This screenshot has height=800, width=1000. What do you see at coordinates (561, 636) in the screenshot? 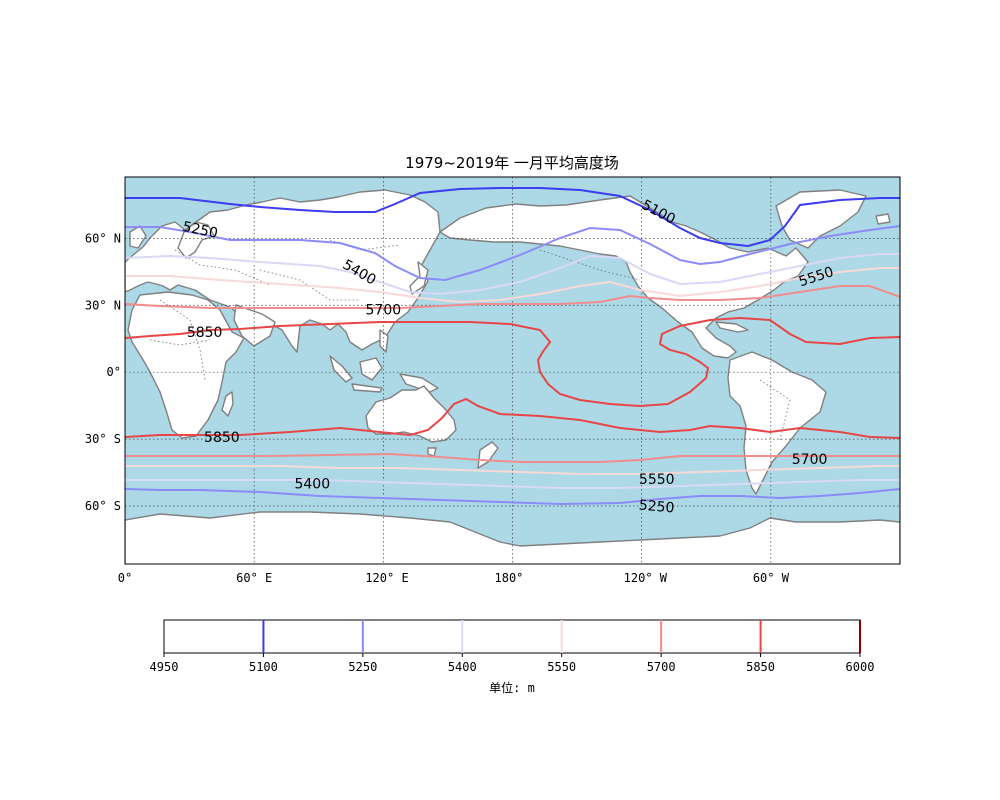
I see `colorbar-level-lines` at bounding box center [561, 636].